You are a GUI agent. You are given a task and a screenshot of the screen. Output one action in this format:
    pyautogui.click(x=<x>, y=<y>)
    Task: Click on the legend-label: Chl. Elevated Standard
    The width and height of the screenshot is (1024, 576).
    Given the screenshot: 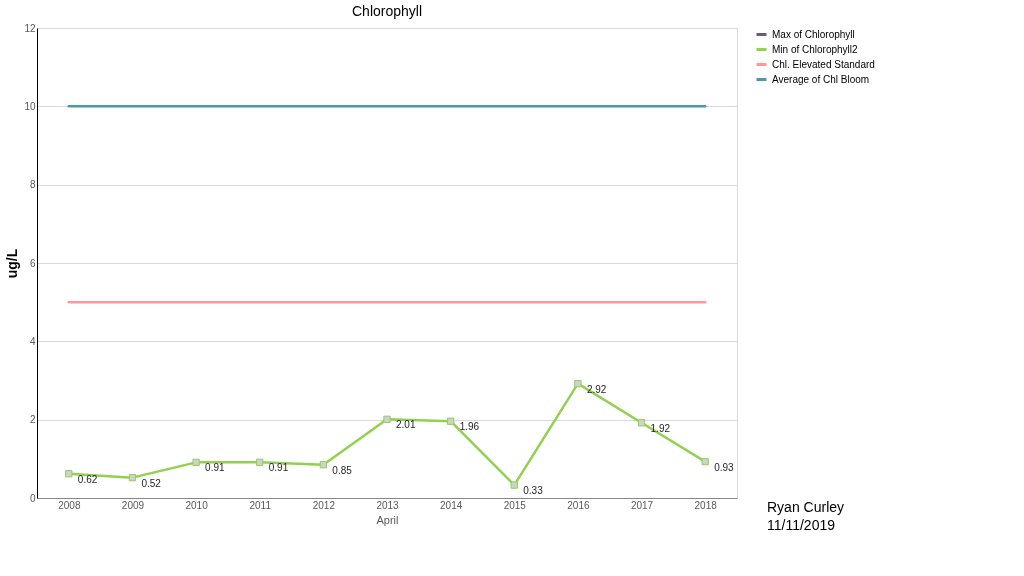 What is the action you would take?
    pyautogui.click(x=823, y=64)
    